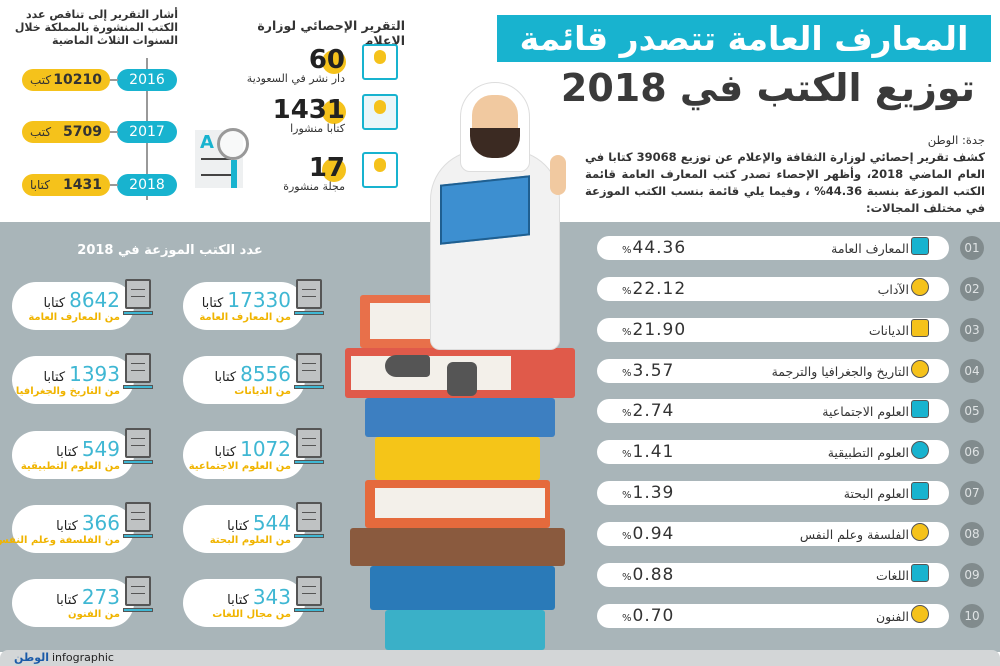 The width and height of the screenshot is (1000, 666). I want to click on ranking-row: %2.74 العلوم الاجتماعية, so click(773, 411).